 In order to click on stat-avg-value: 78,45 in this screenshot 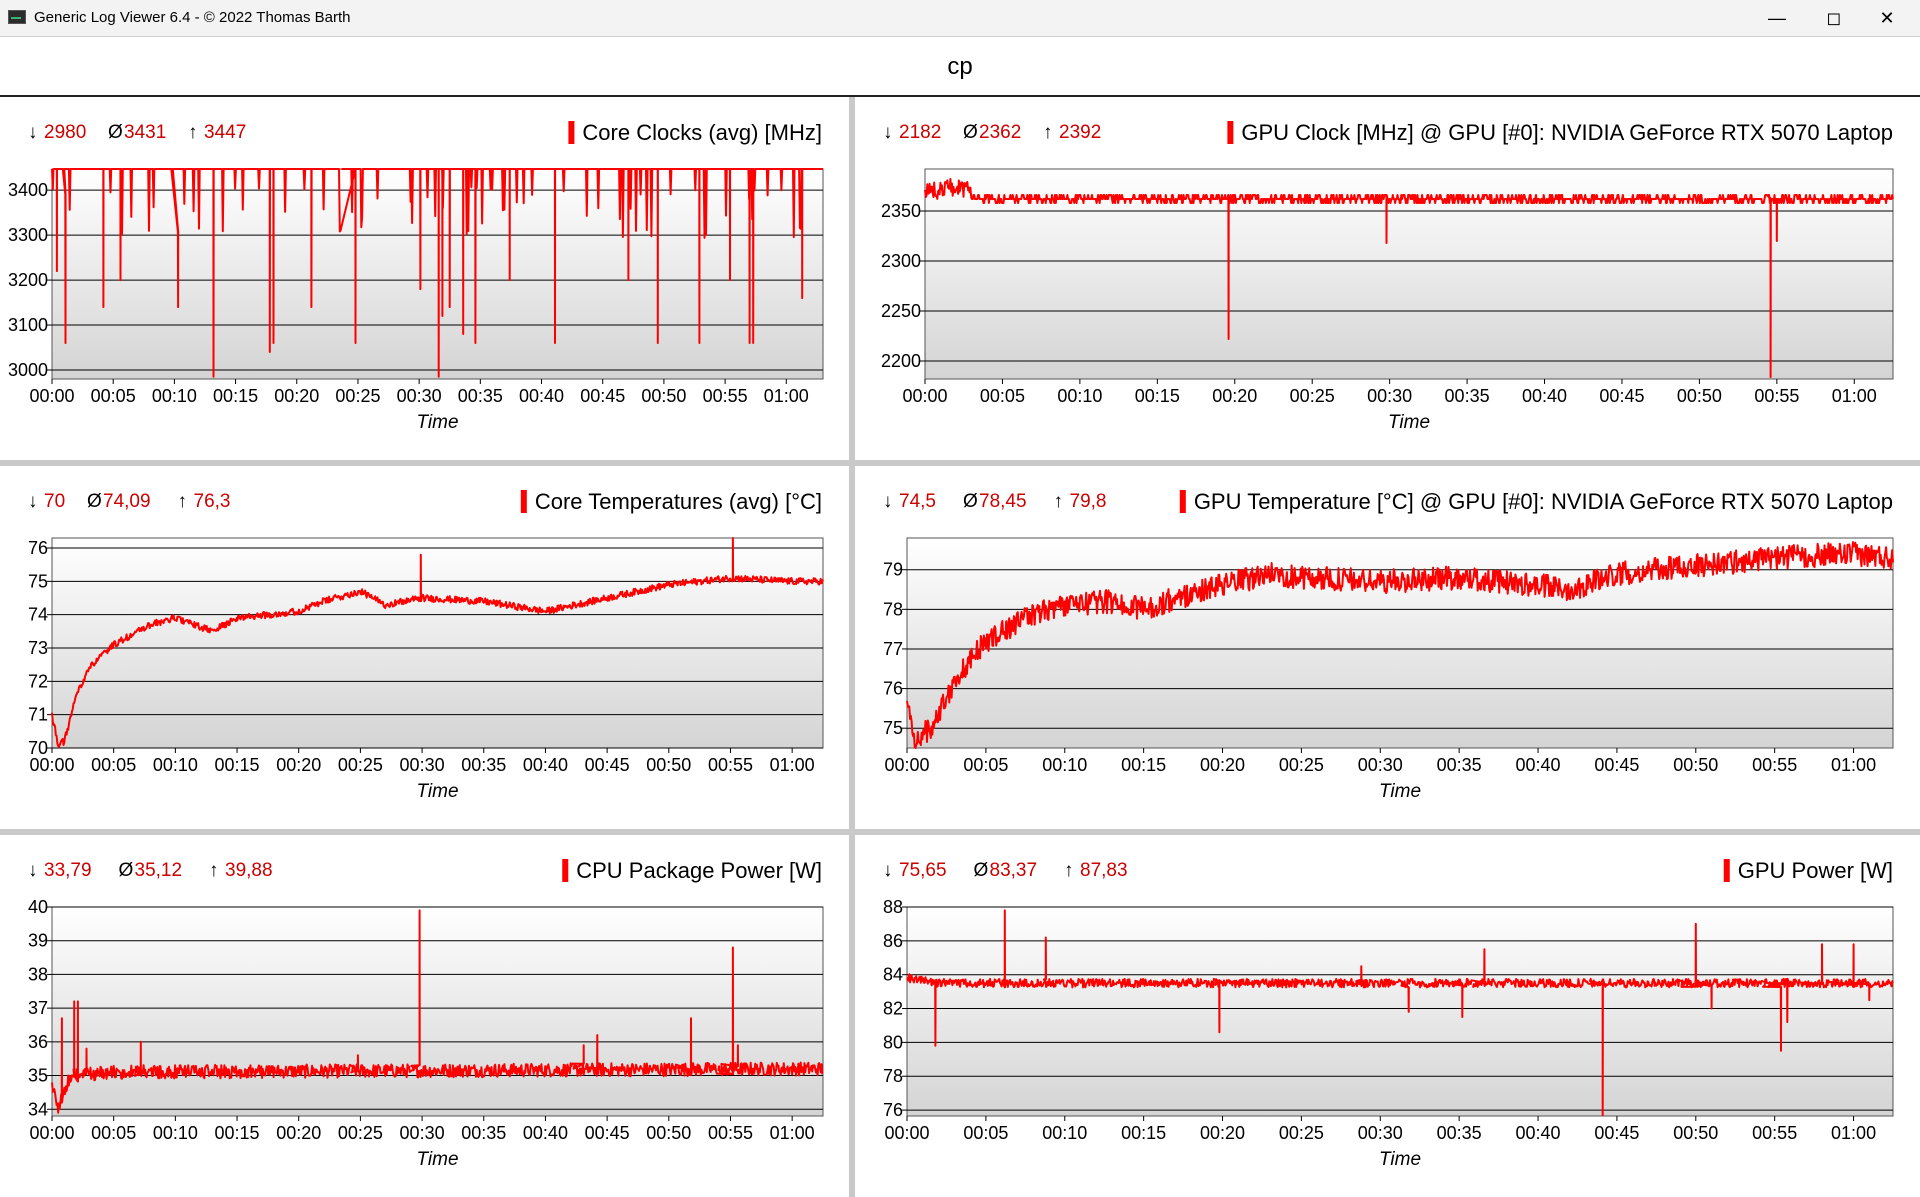, I will do `click(1003, 501)`.